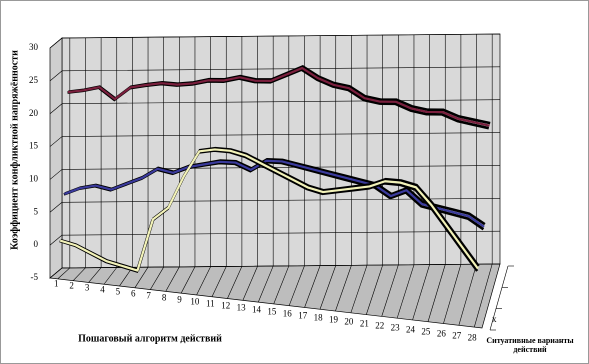  Describe the element at coordinates (334, 320) in the screenshot. I see `x-tick-label: 19` at that location.